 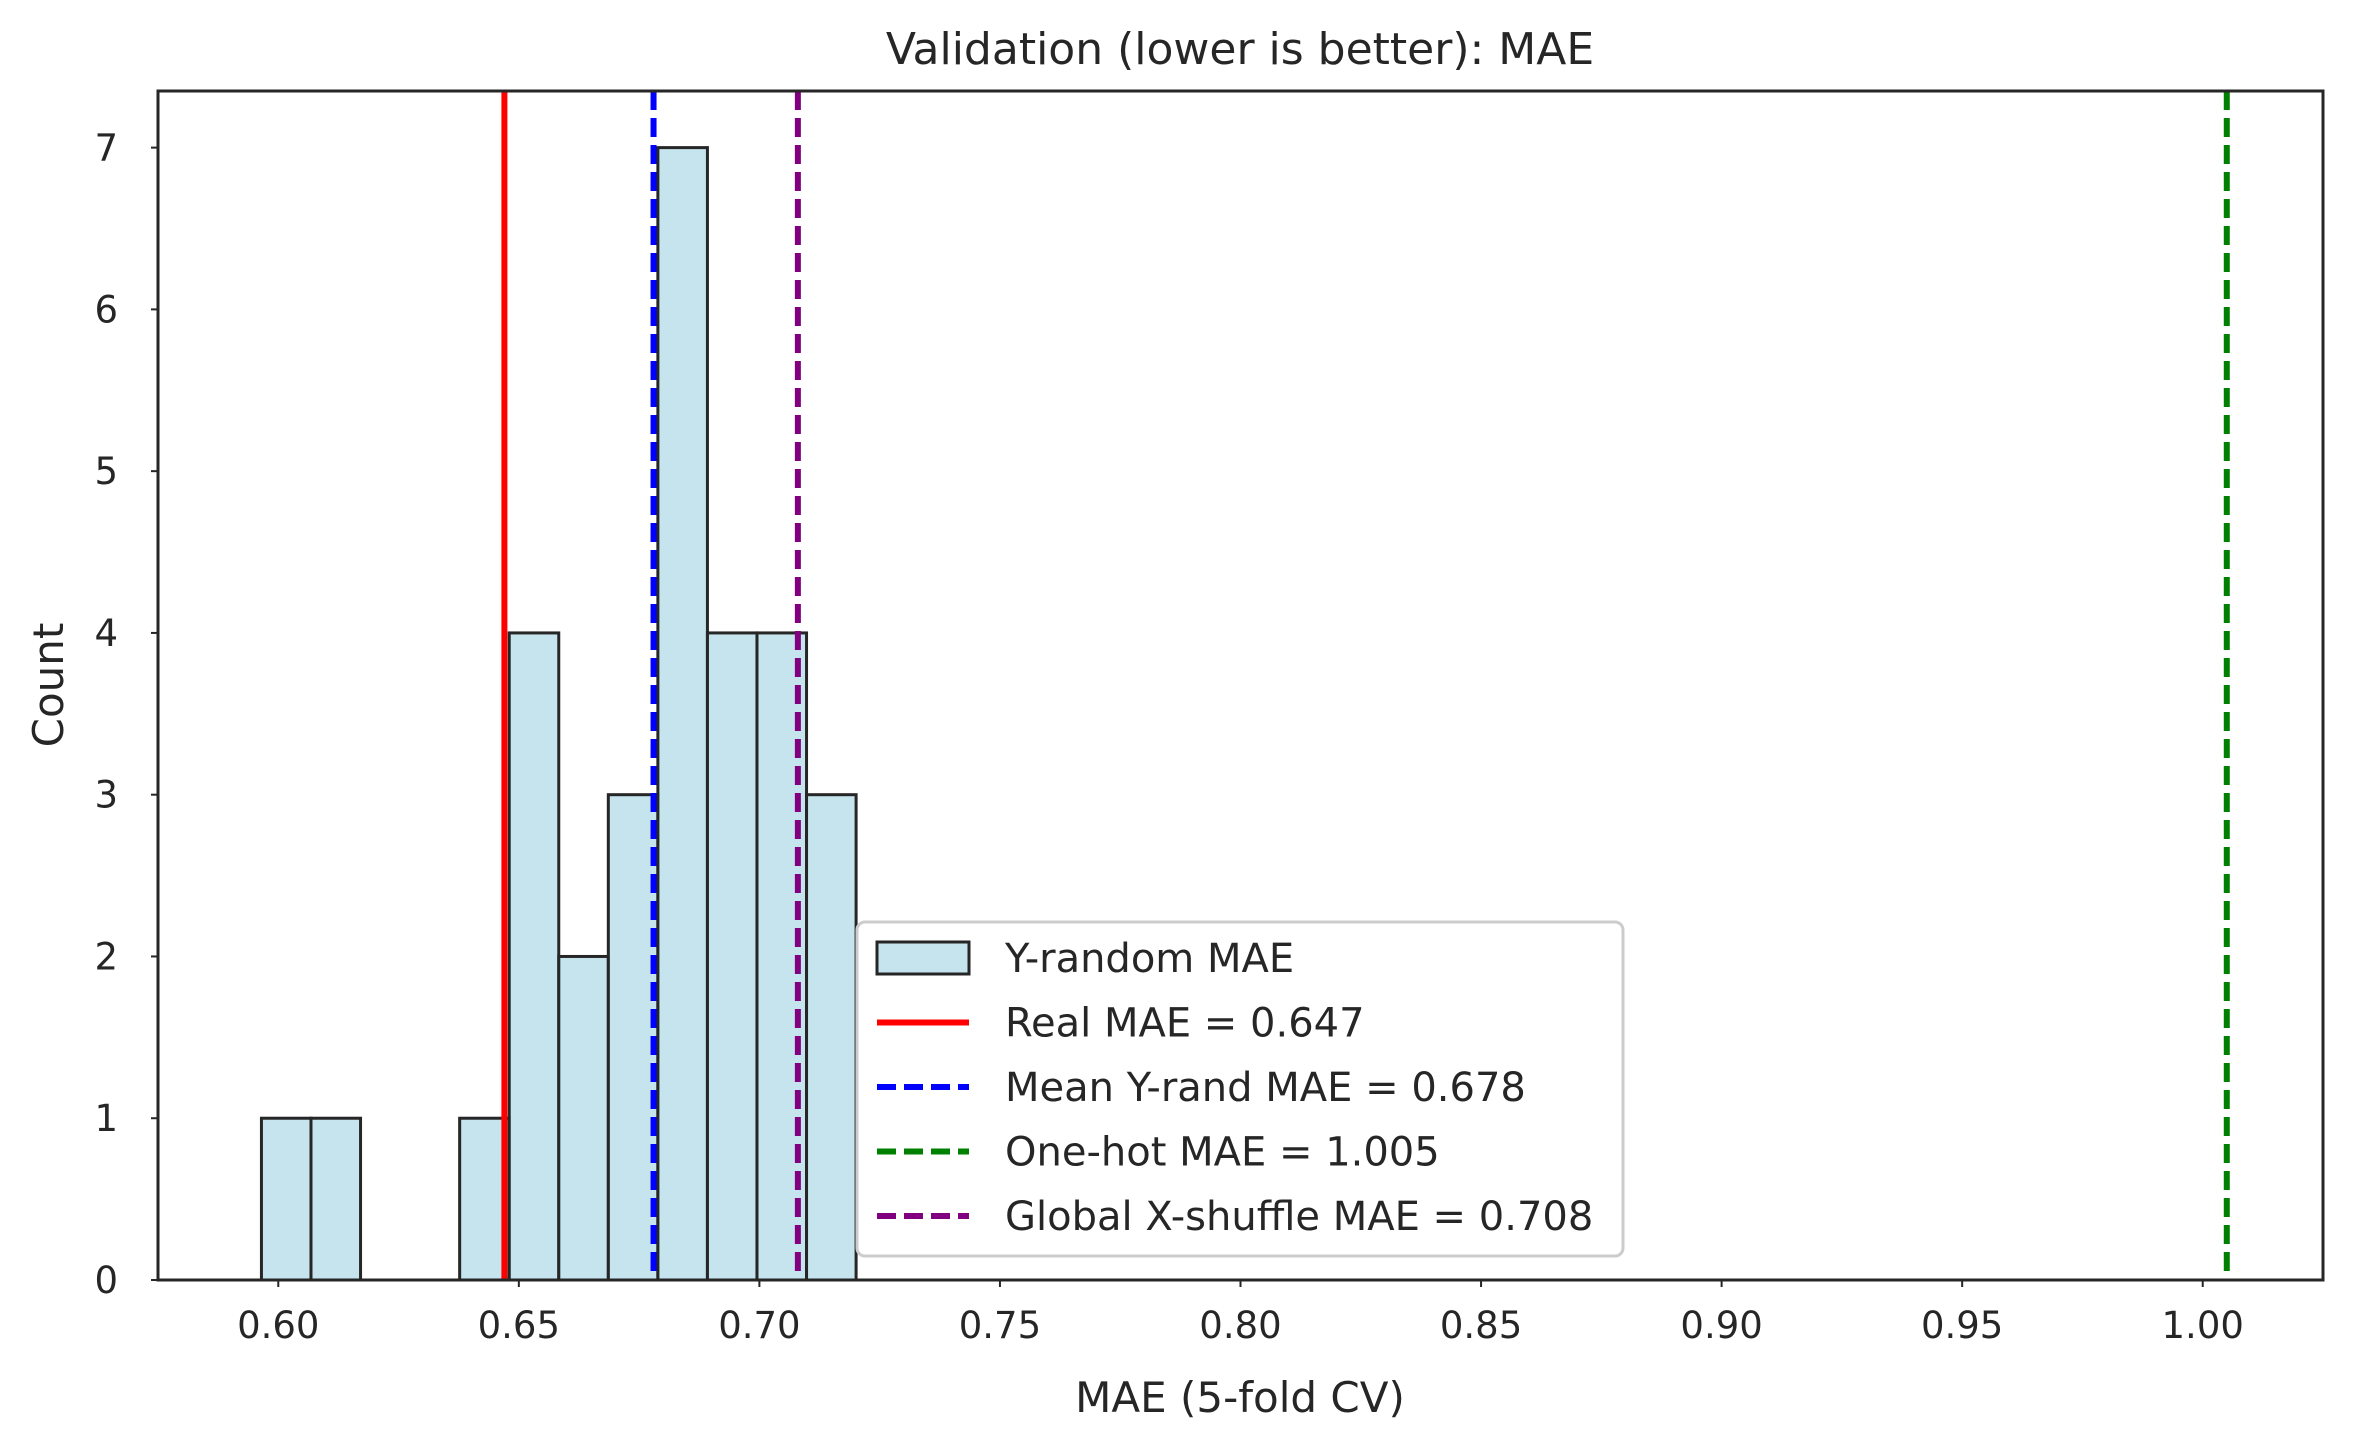 I want to click on x-axis-label: MAE (5-fold CV), so click(x=1240, y=1397).